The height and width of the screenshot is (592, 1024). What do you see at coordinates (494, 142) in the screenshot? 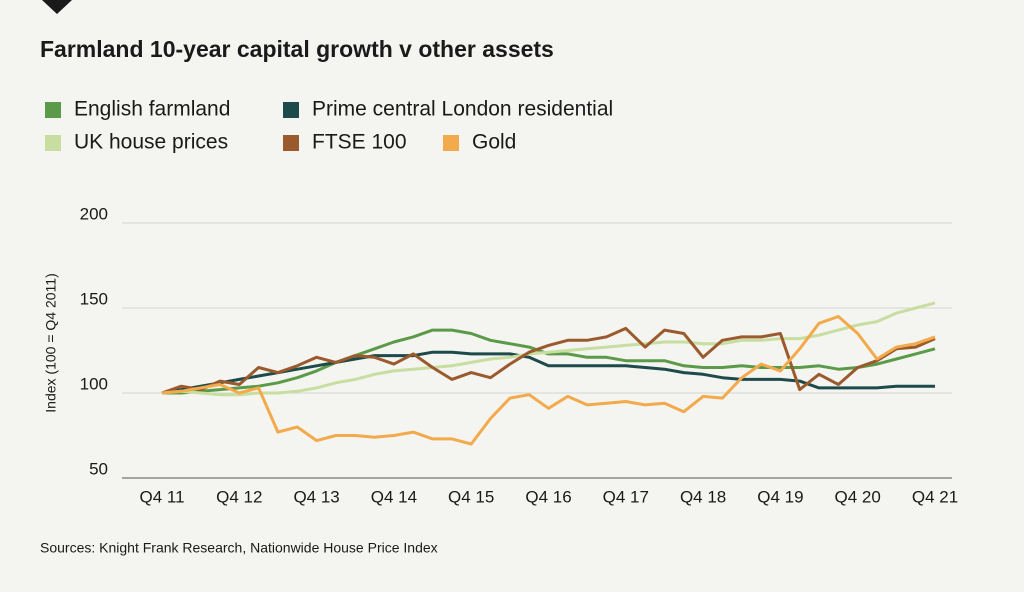
I see `legend-label: Gold` at bounding box center [494, 142].